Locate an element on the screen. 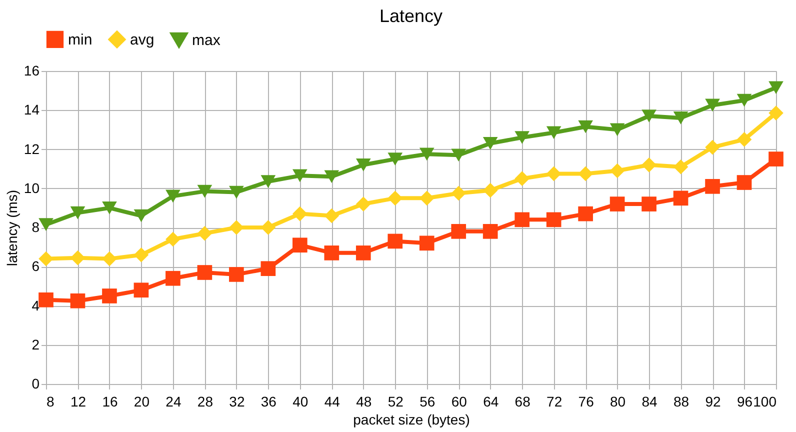 The height and width of the screenshot is (432, 796). x-tick-label: 100 is located at coordinates (765, 402).